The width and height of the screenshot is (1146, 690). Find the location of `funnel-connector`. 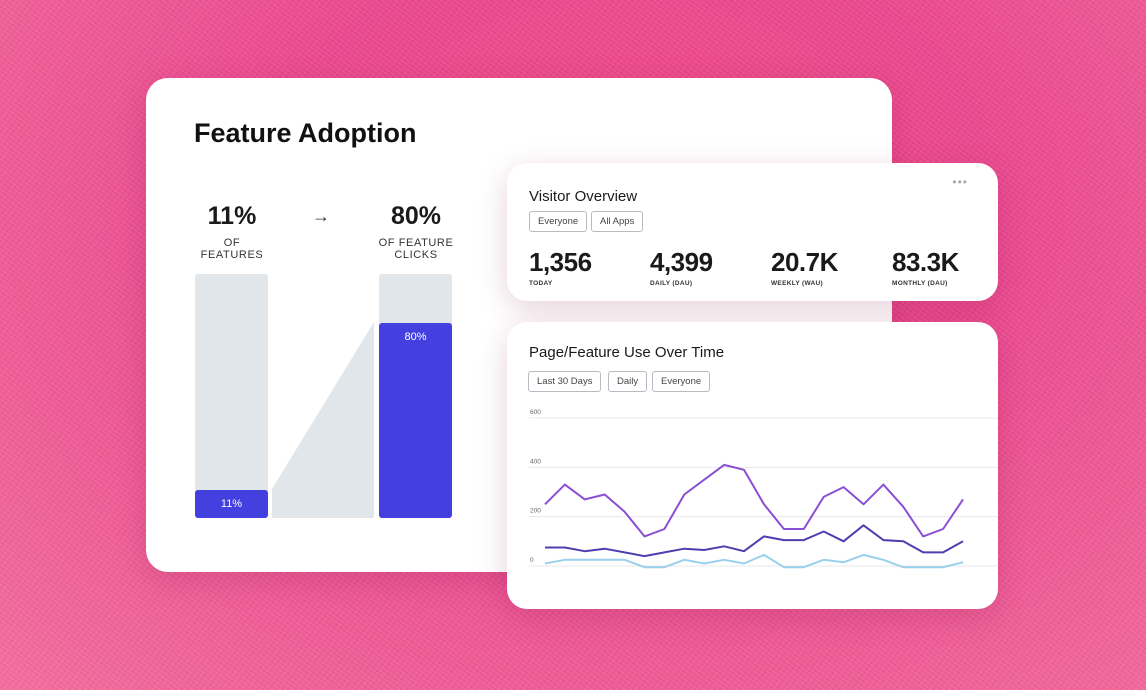

funnel-connector is located at coordinates (323, 420).